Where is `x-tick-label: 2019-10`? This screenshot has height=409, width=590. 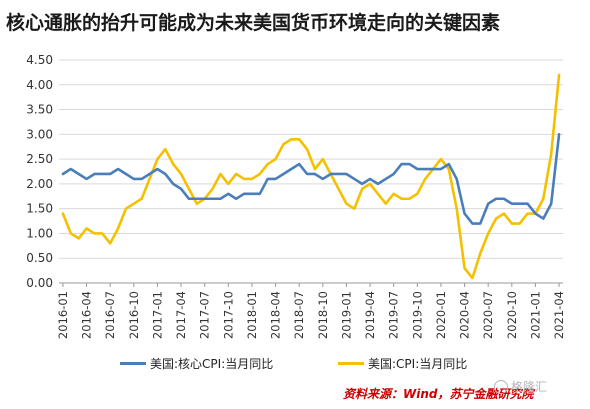 x-tick-label: 2019-10 is located at coordinates (417, 315).